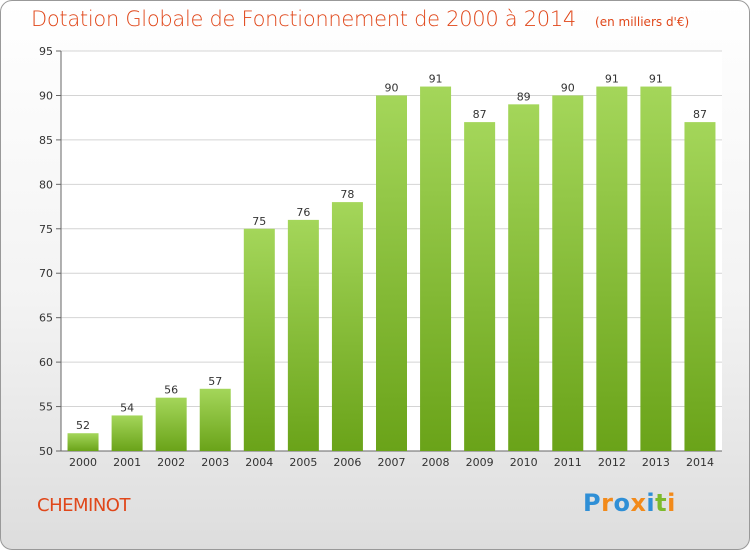  What do you see at coordinates (622, 503) in the screenshot?
I see `logo-letter: o` at bounding box center [622, 503].